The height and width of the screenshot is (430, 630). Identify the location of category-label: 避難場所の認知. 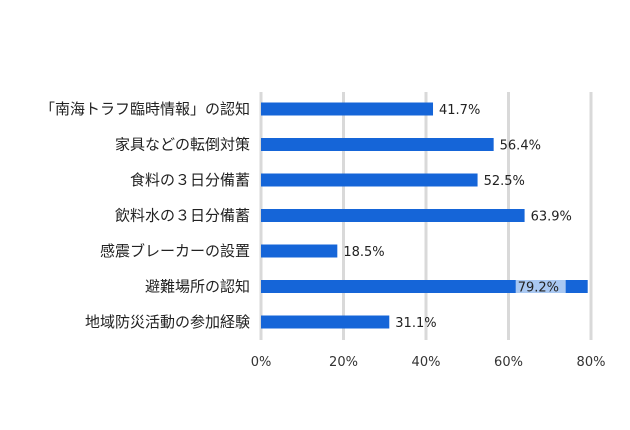
(197, 287).